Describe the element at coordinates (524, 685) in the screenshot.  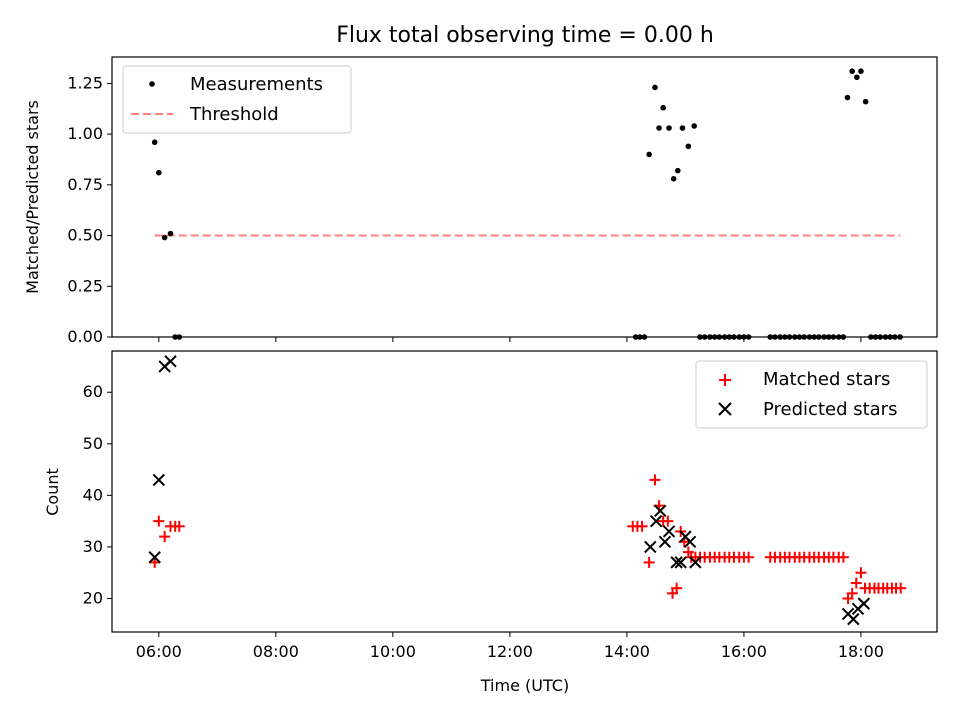
I see `x-axis-label: Time (UTC)` at that location.